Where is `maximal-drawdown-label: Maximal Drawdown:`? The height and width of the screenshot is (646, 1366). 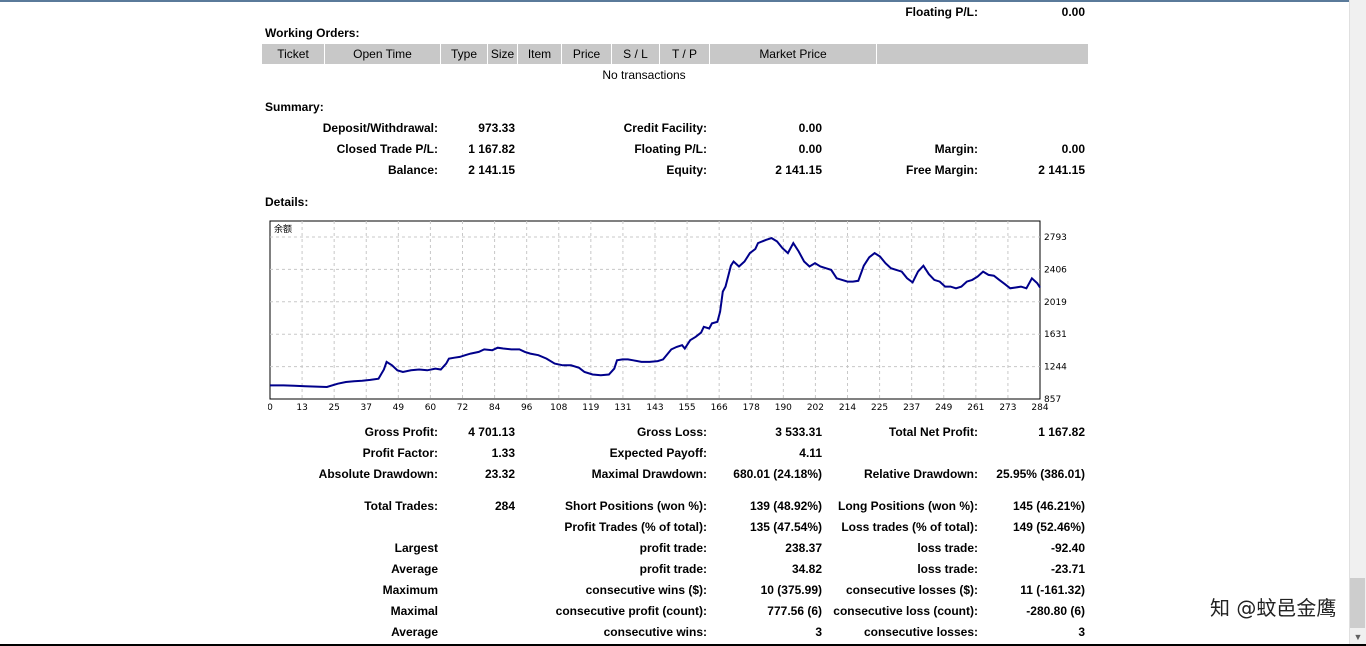 maximal-drawdown-label: Maximal Drawdown: is located at coordinates (649, 474).